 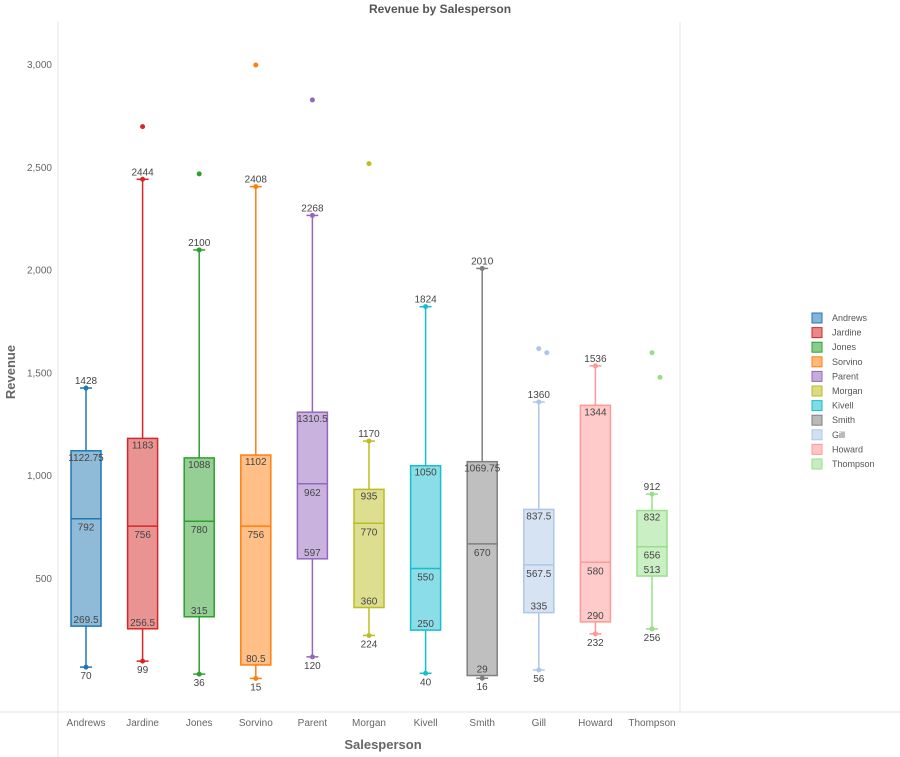 I want to click on legend-item-parent: Parent, so click(x=835, y=376).